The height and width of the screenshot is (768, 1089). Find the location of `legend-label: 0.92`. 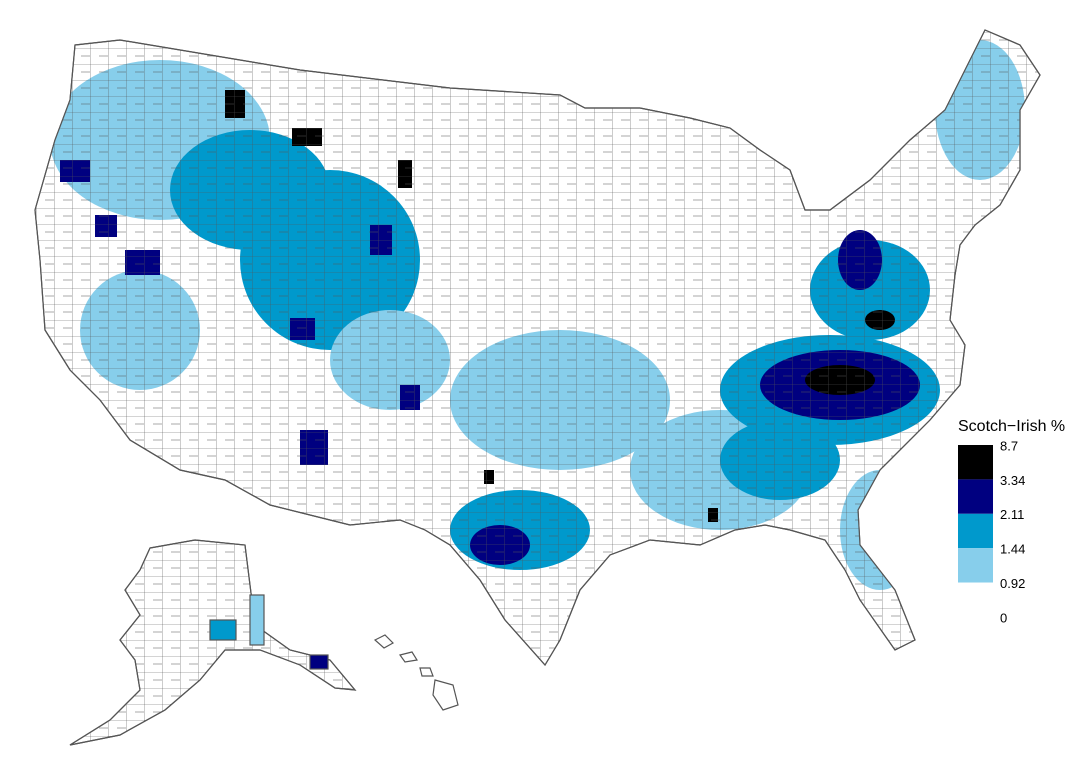

legend-label: 0.92 is located at coordinates (1012, 583).